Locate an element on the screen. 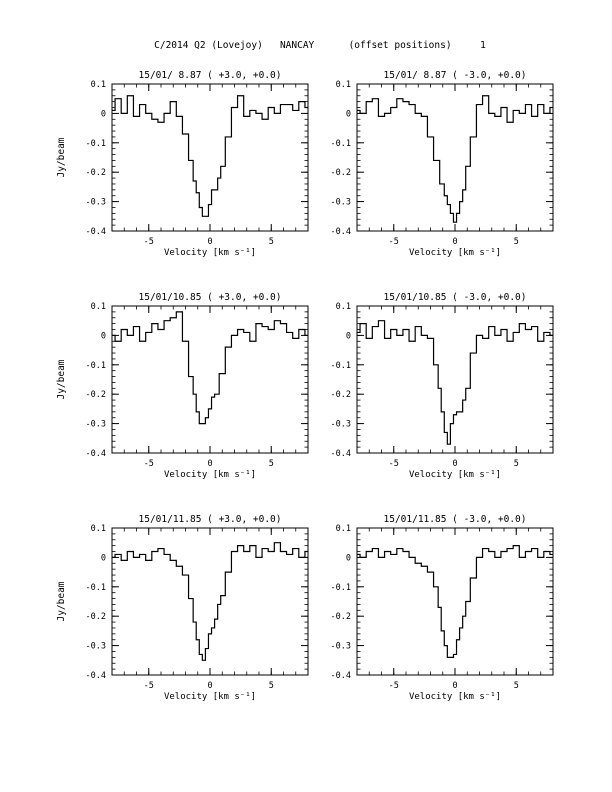  panel-title: 15/01/ 8.87 ( +3.0, +0.0) is located at coordinates (210, 75).